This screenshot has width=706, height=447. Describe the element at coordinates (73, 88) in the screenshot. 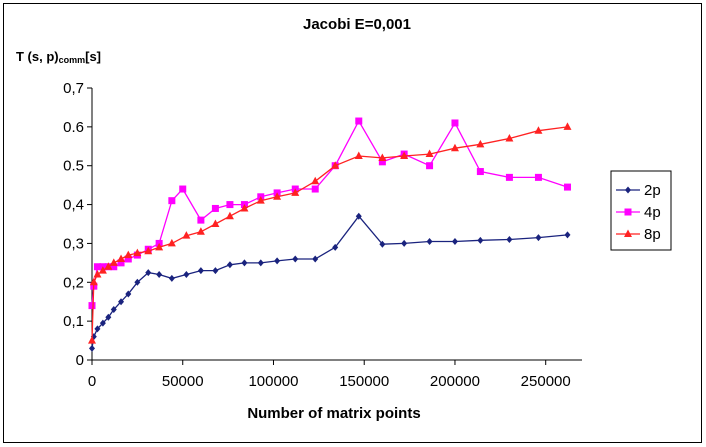

I see `y-tick-label: 0,7` at that location.